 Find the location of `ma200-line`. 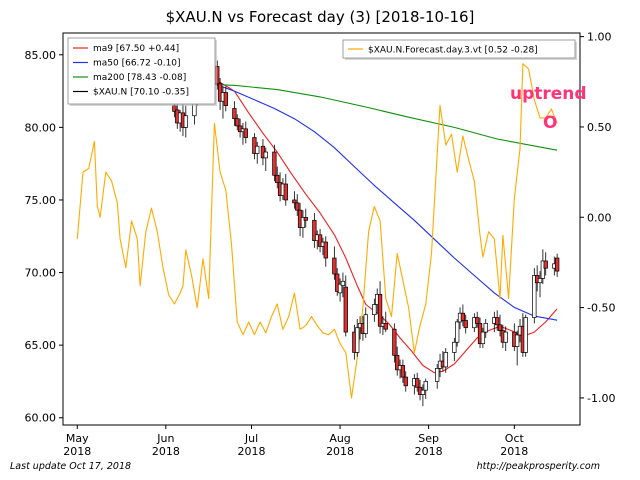

ma200-line is located at coordinates (374, 117).